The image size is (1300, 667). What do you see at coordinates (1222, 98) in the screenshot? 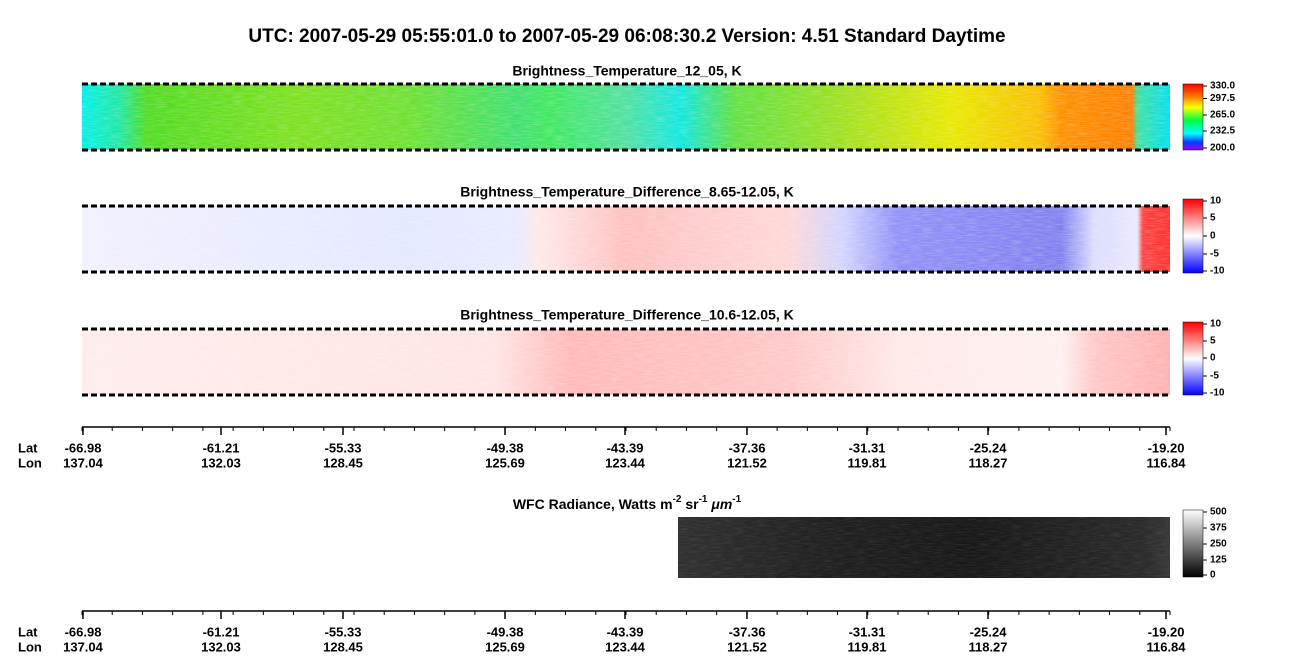
I see `colorbar-label: 297.5` at bounding box center [1222, 98].